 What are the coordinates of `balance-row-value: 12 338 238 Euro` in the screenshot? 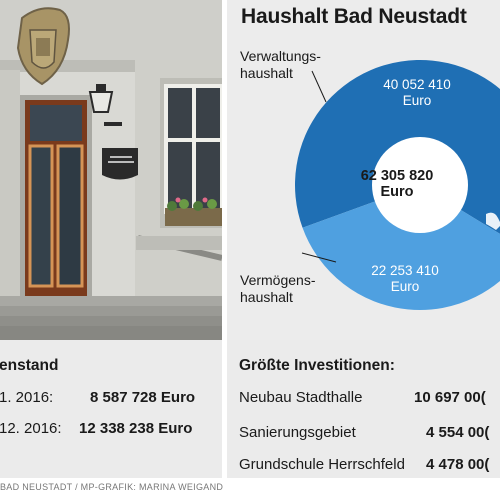 It's located at (136, 428).